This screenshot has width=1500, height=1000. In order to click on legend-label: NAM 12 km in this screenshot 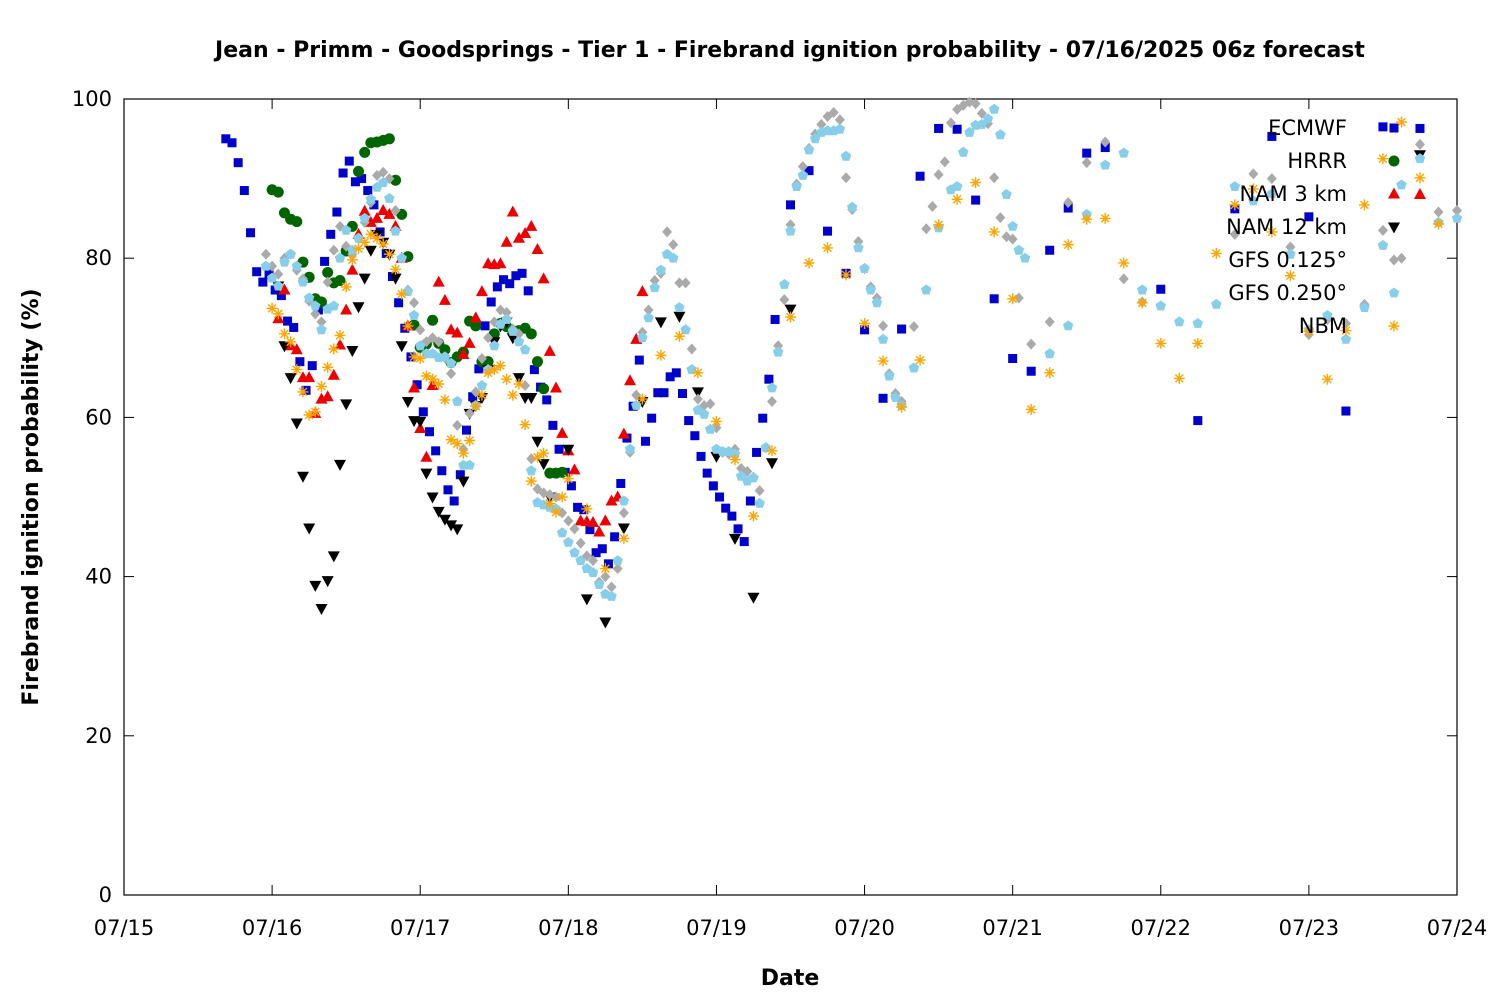, I will do `click(1286, 227)`.